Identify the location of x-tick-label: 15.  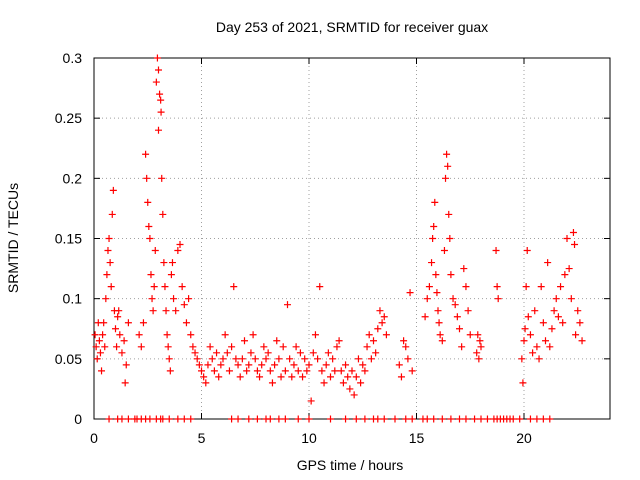
(417, 438).